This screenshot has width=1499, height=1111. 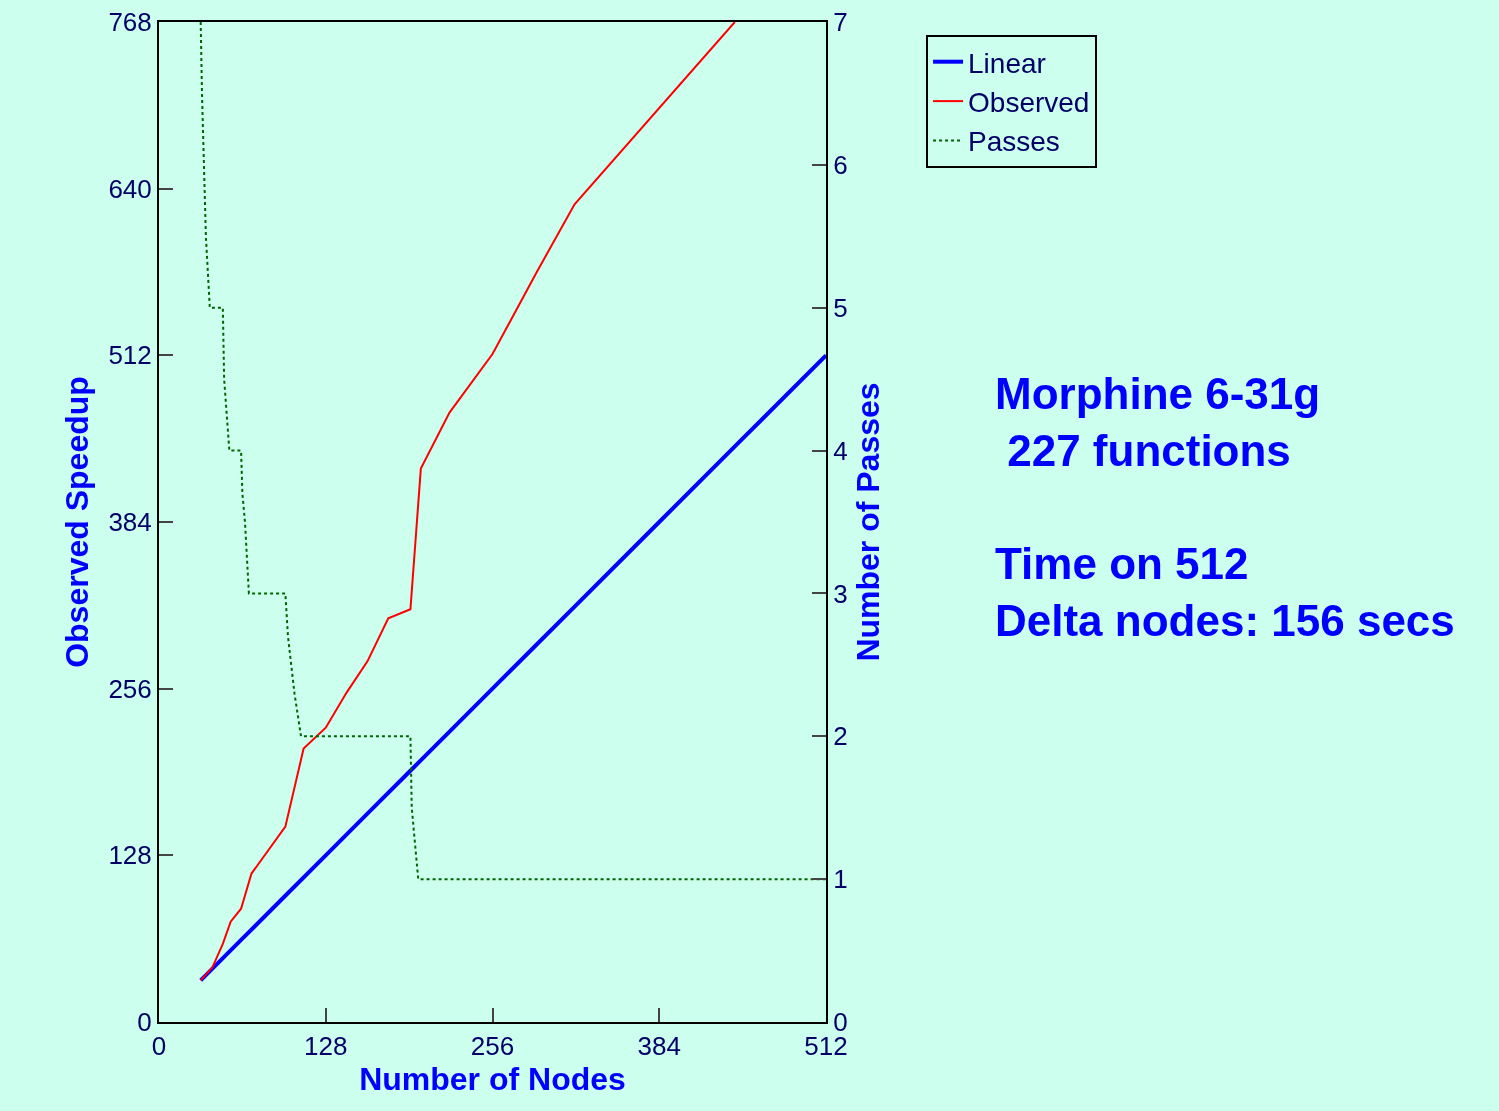 What do you see at coordinates (840, 22) in the screenshot?
I see `y2-tick-label: 7` at bounding box center [840, 22].